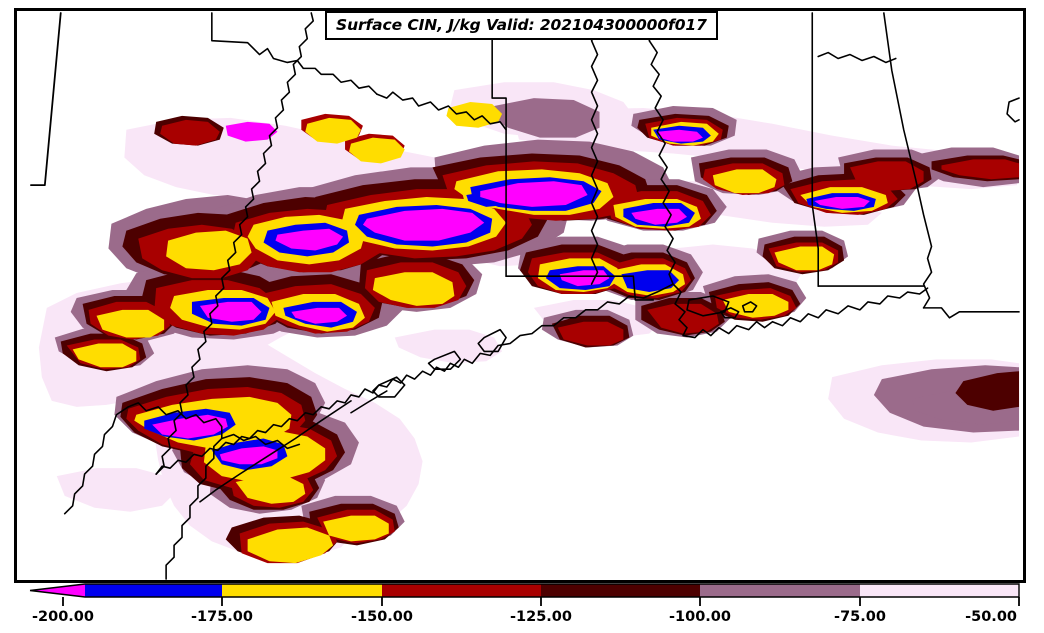 This screenshot has height=633, width=1044. I want to click on colorbar-ticks, so click(541, 601).